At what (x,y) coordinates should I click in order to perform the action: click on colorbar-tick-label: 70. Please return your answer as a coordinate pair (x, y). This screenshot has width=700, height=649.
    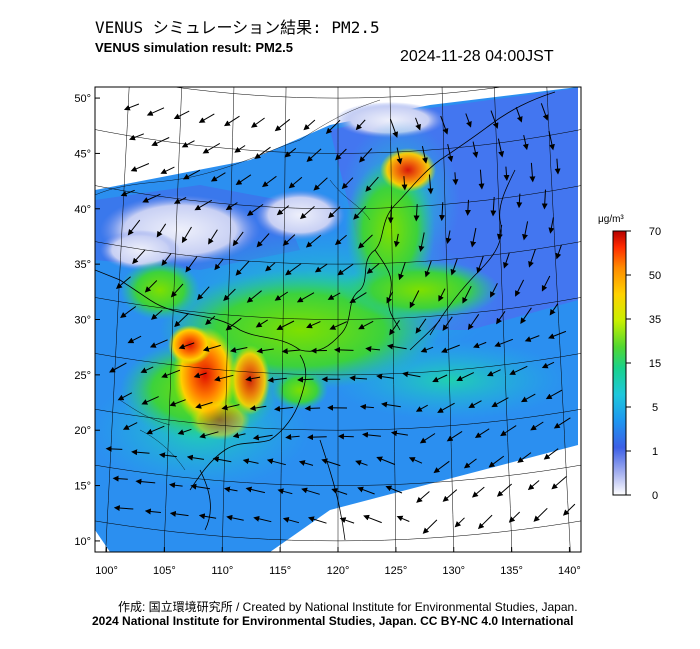
    Looking at the image, I should click on (655, 232).